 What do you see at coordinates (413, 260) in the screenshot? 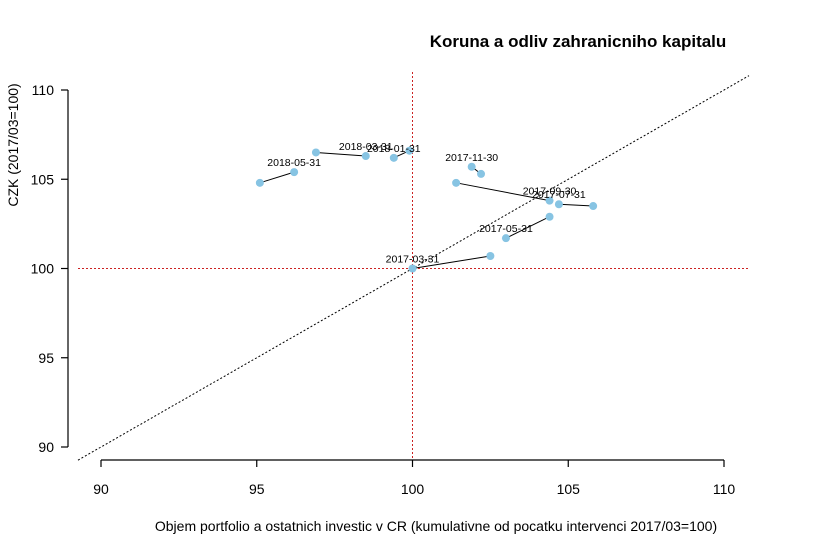
I see `point-label: 2017-03-31` at bounding box center [413, 260].